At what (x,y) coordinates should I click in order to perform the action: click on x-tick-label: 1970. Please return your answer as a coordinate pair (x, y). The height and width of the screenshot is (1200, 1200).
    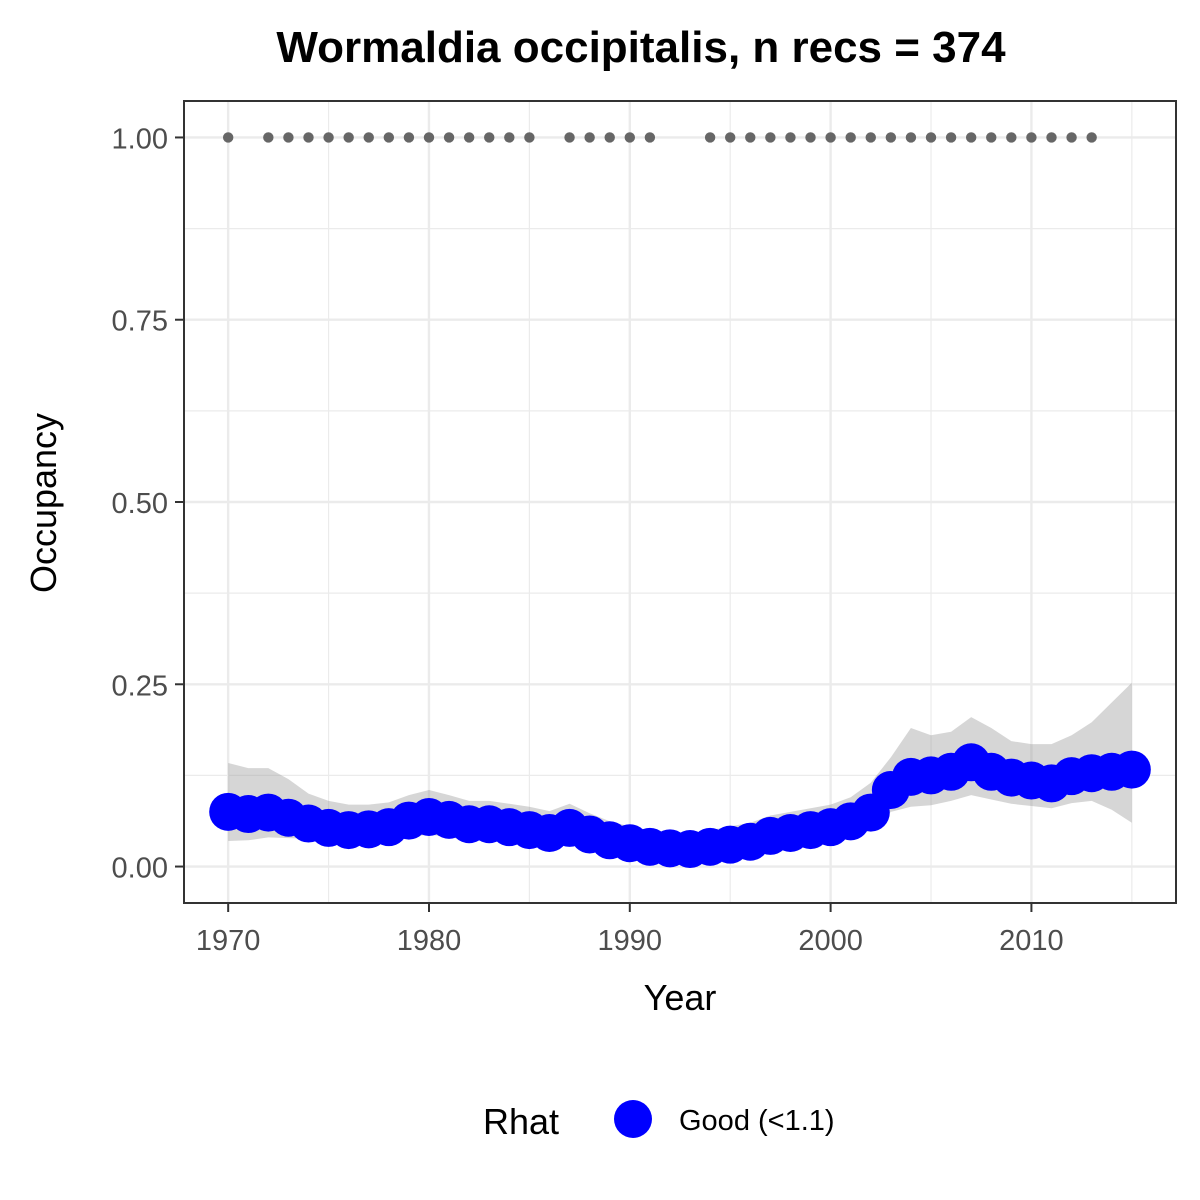
    Looking at the image, I should click on (228, 941).